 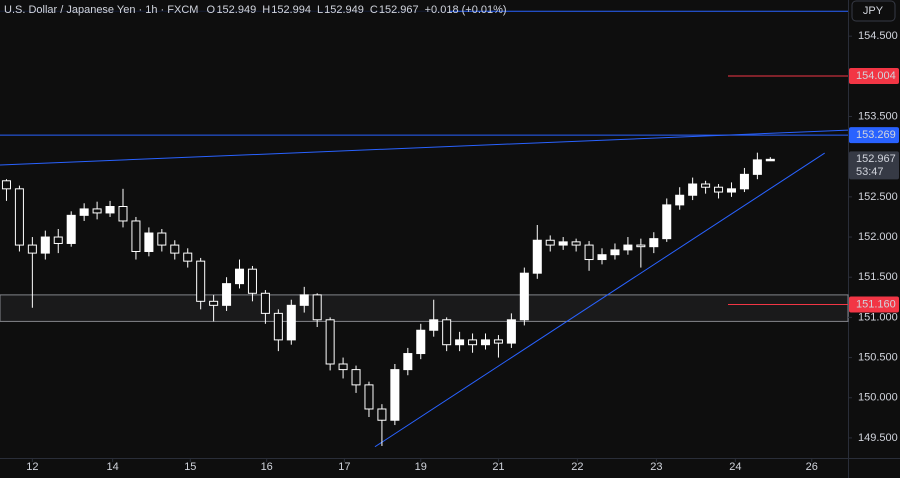 What do you see at coordinates (878, 398) in the screenshot?
I see `y-tick-label: 150.000` at bounding box center [878, 398].